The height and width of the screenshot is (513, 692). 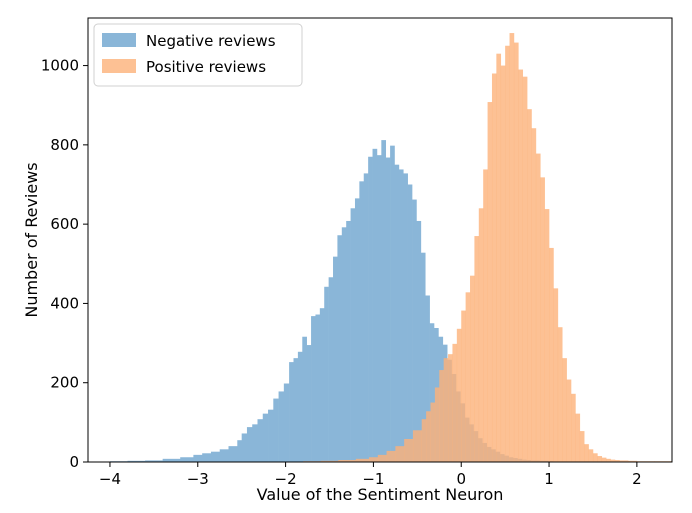 What do you see at coordinates (370, 475) in the screenshot?
I see `x-axis: −4 −3 −2 −1 0 1 2` at bounding box center [370, 475].